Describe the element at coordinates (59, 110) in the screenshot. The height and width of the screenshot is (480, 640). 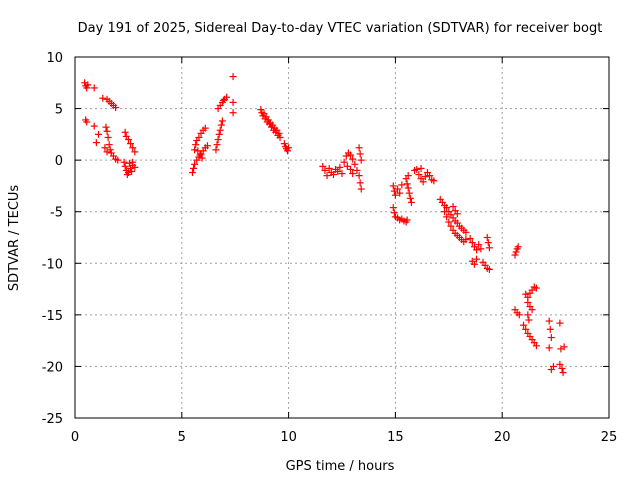
I see `y-tick-label: 5` at that location.